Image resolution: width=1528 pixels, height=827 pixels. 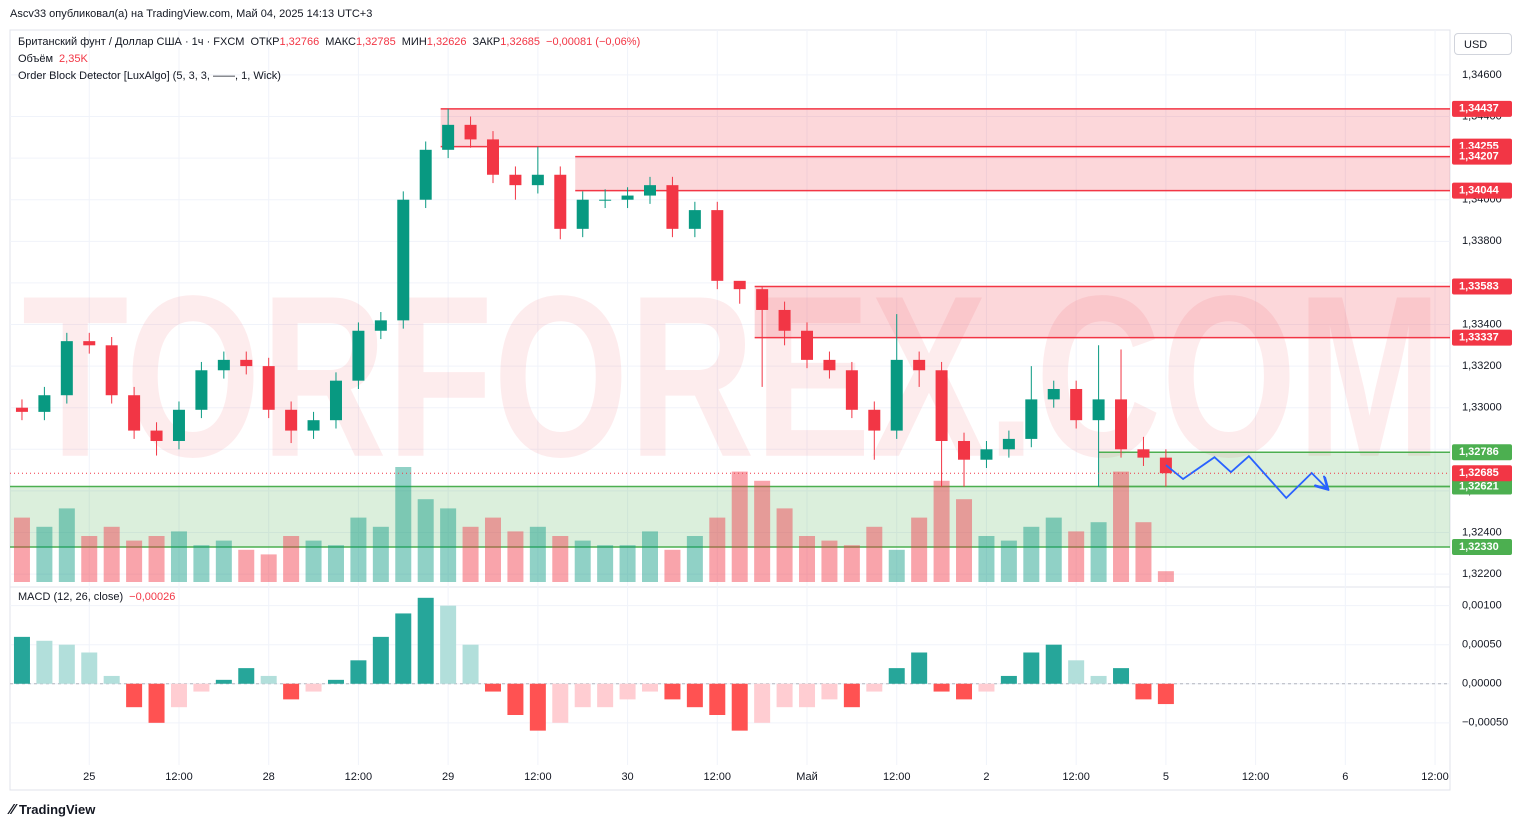 I want to click on order-block, so click(x=1102, y=312).